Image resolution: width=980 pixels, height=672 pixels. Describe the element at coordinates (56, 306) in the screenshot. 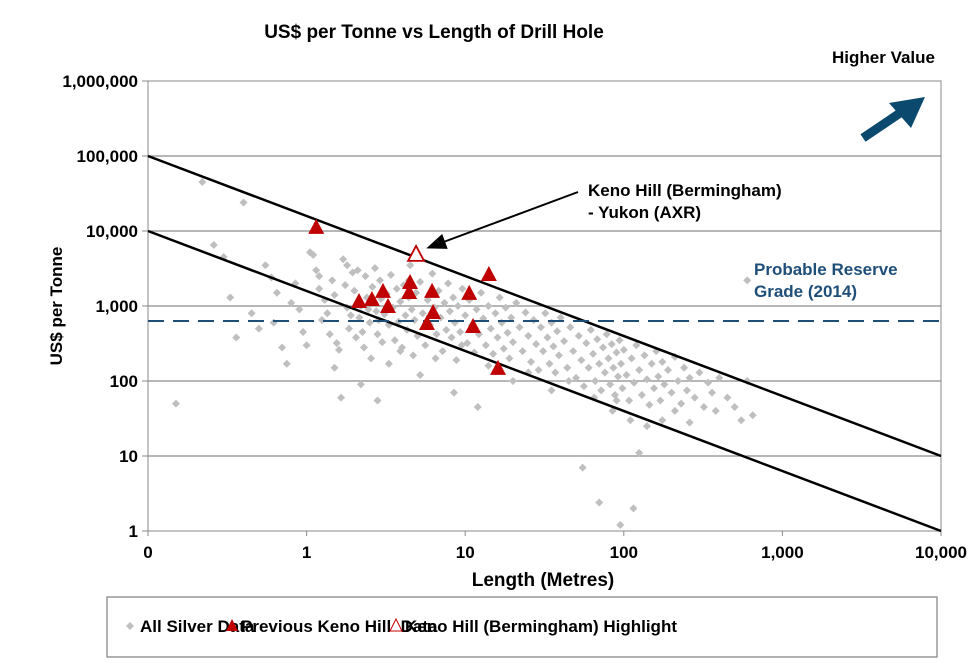

I see `y-axis-label: US$ per Tonne` at that location.